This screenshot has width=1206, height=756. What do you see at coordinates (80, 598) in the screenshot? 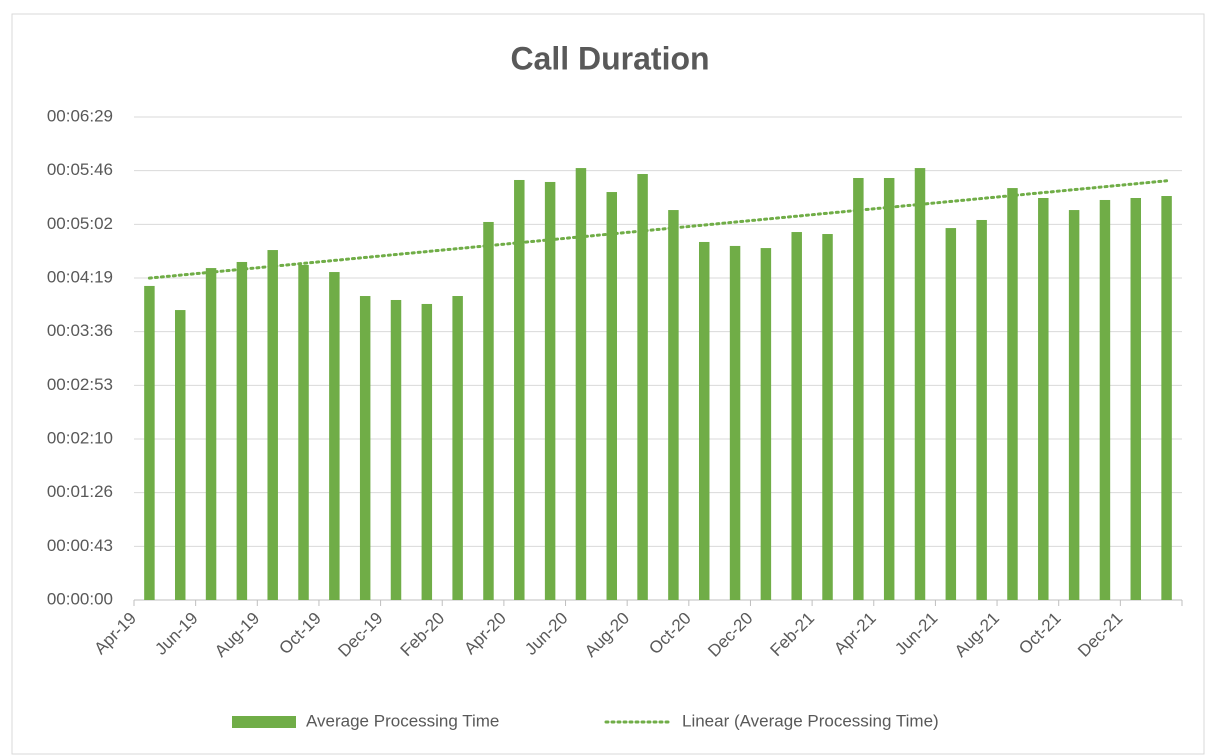
I see `y-tick-label: 00:00:00` at bounding box center [80, 598].